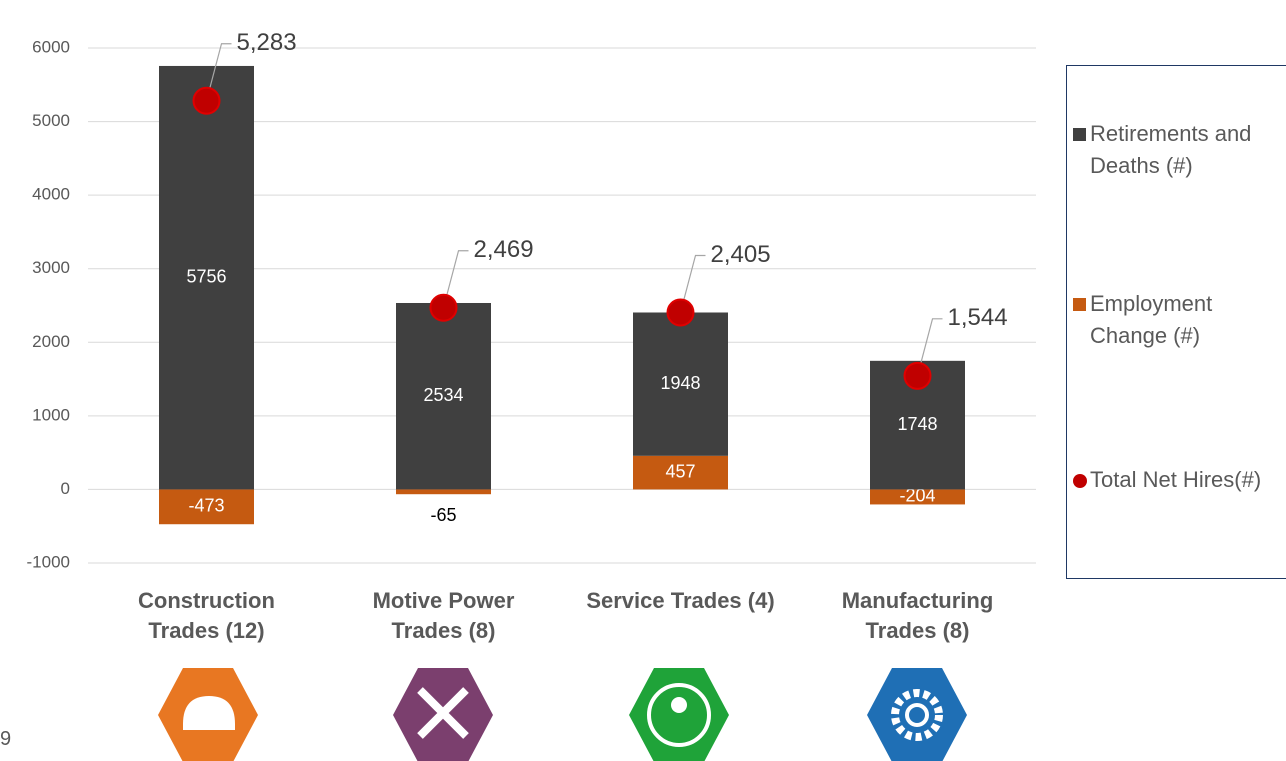  What do you see at coordinates (1176, 479) in the screenshot?
I see `legend-label: Total Net Hires(#)` at bounding box center [1176, 479].